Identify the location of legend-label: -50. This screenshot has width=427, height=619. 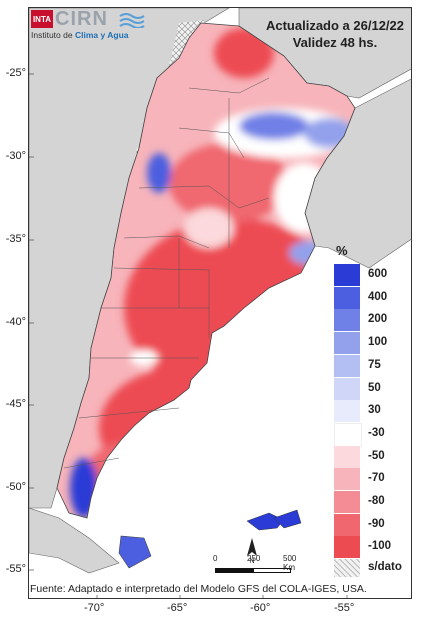
(376, 455).